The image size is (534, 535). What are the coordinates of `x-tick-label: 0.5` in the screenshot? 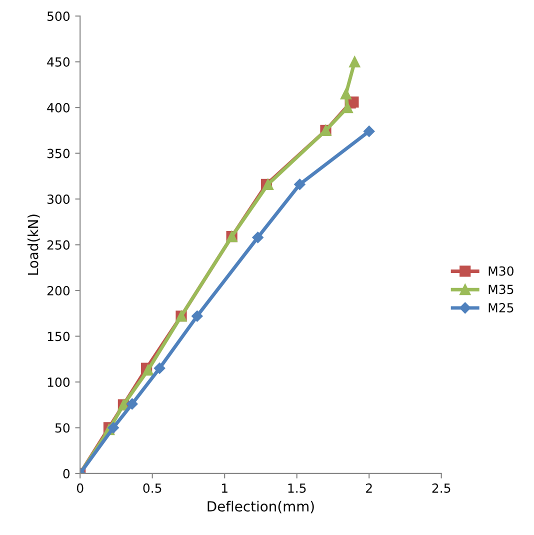 It's located at (152, 488).